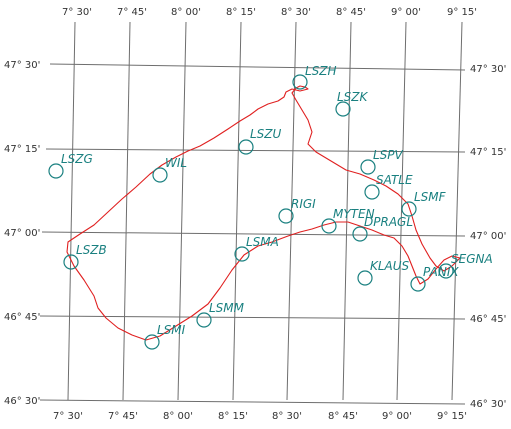 This screenshot has height=429, width=511. Describe the element at coordinates (186, 12) in the screenshot. I see `longitude-label-top: 8° 00'` at that location.